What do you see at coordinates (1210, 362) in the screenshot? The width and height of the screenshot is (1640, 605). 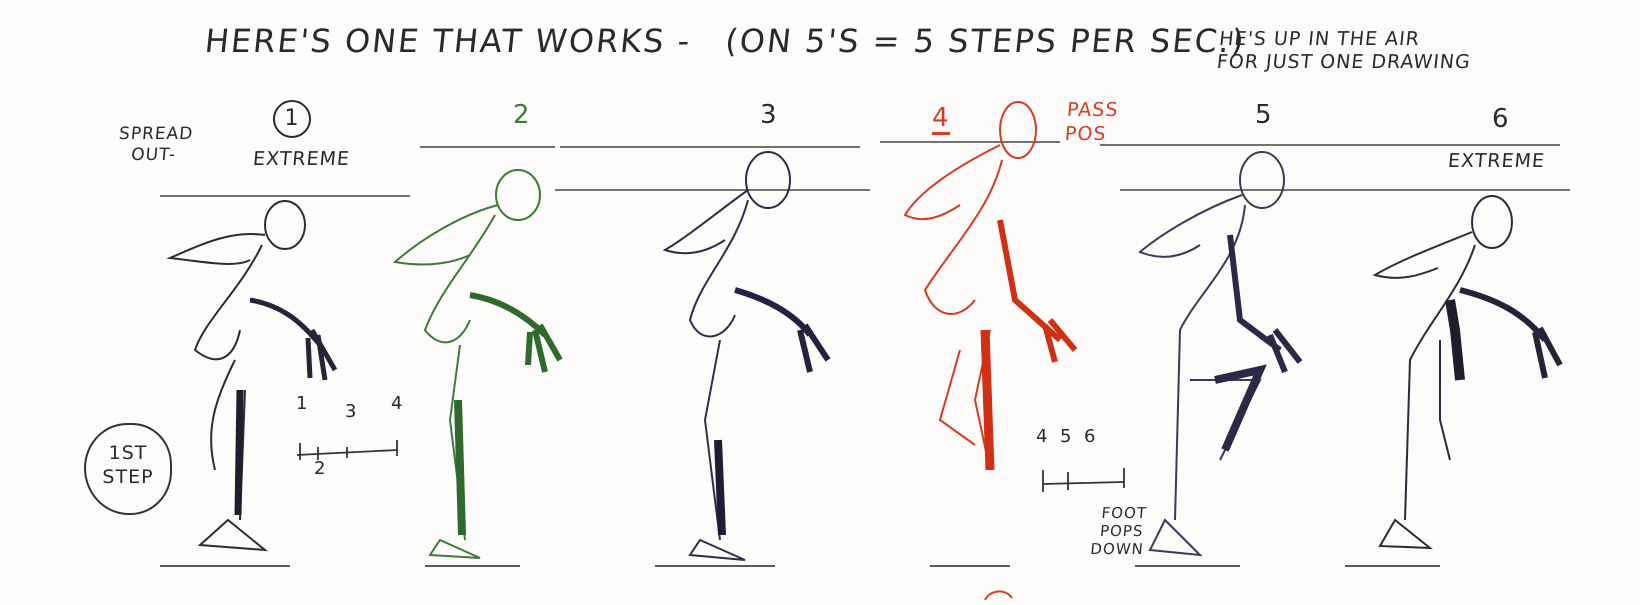 I see `figure-5-torso` at bounding box center [1210, 362].